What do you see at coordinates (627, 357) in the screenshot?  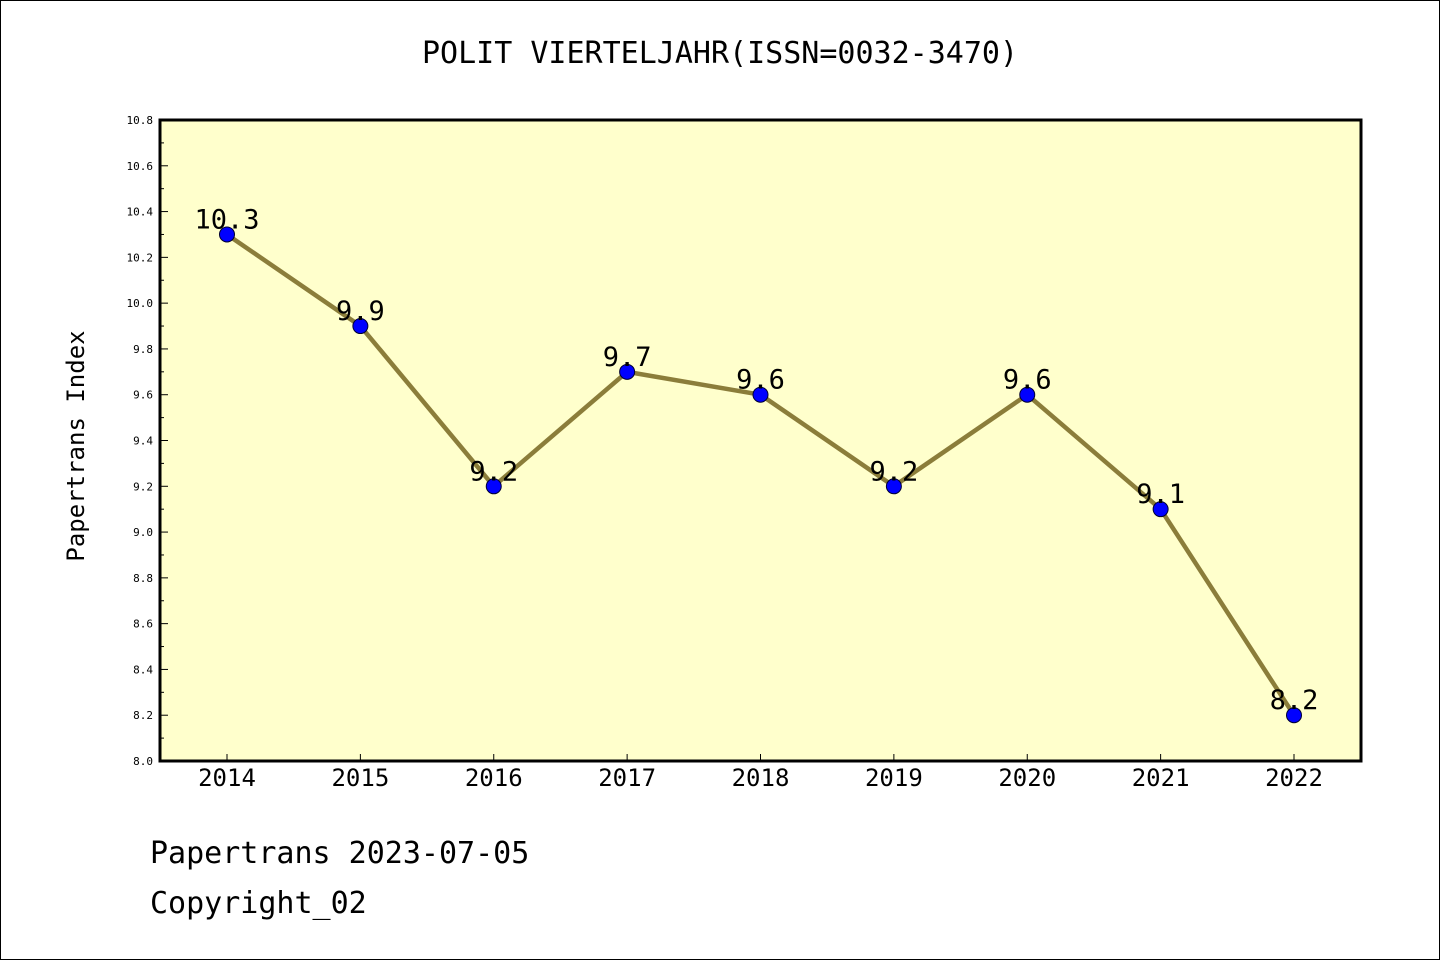 I see `data-label: 9.7` at bounding box center [627, 357].